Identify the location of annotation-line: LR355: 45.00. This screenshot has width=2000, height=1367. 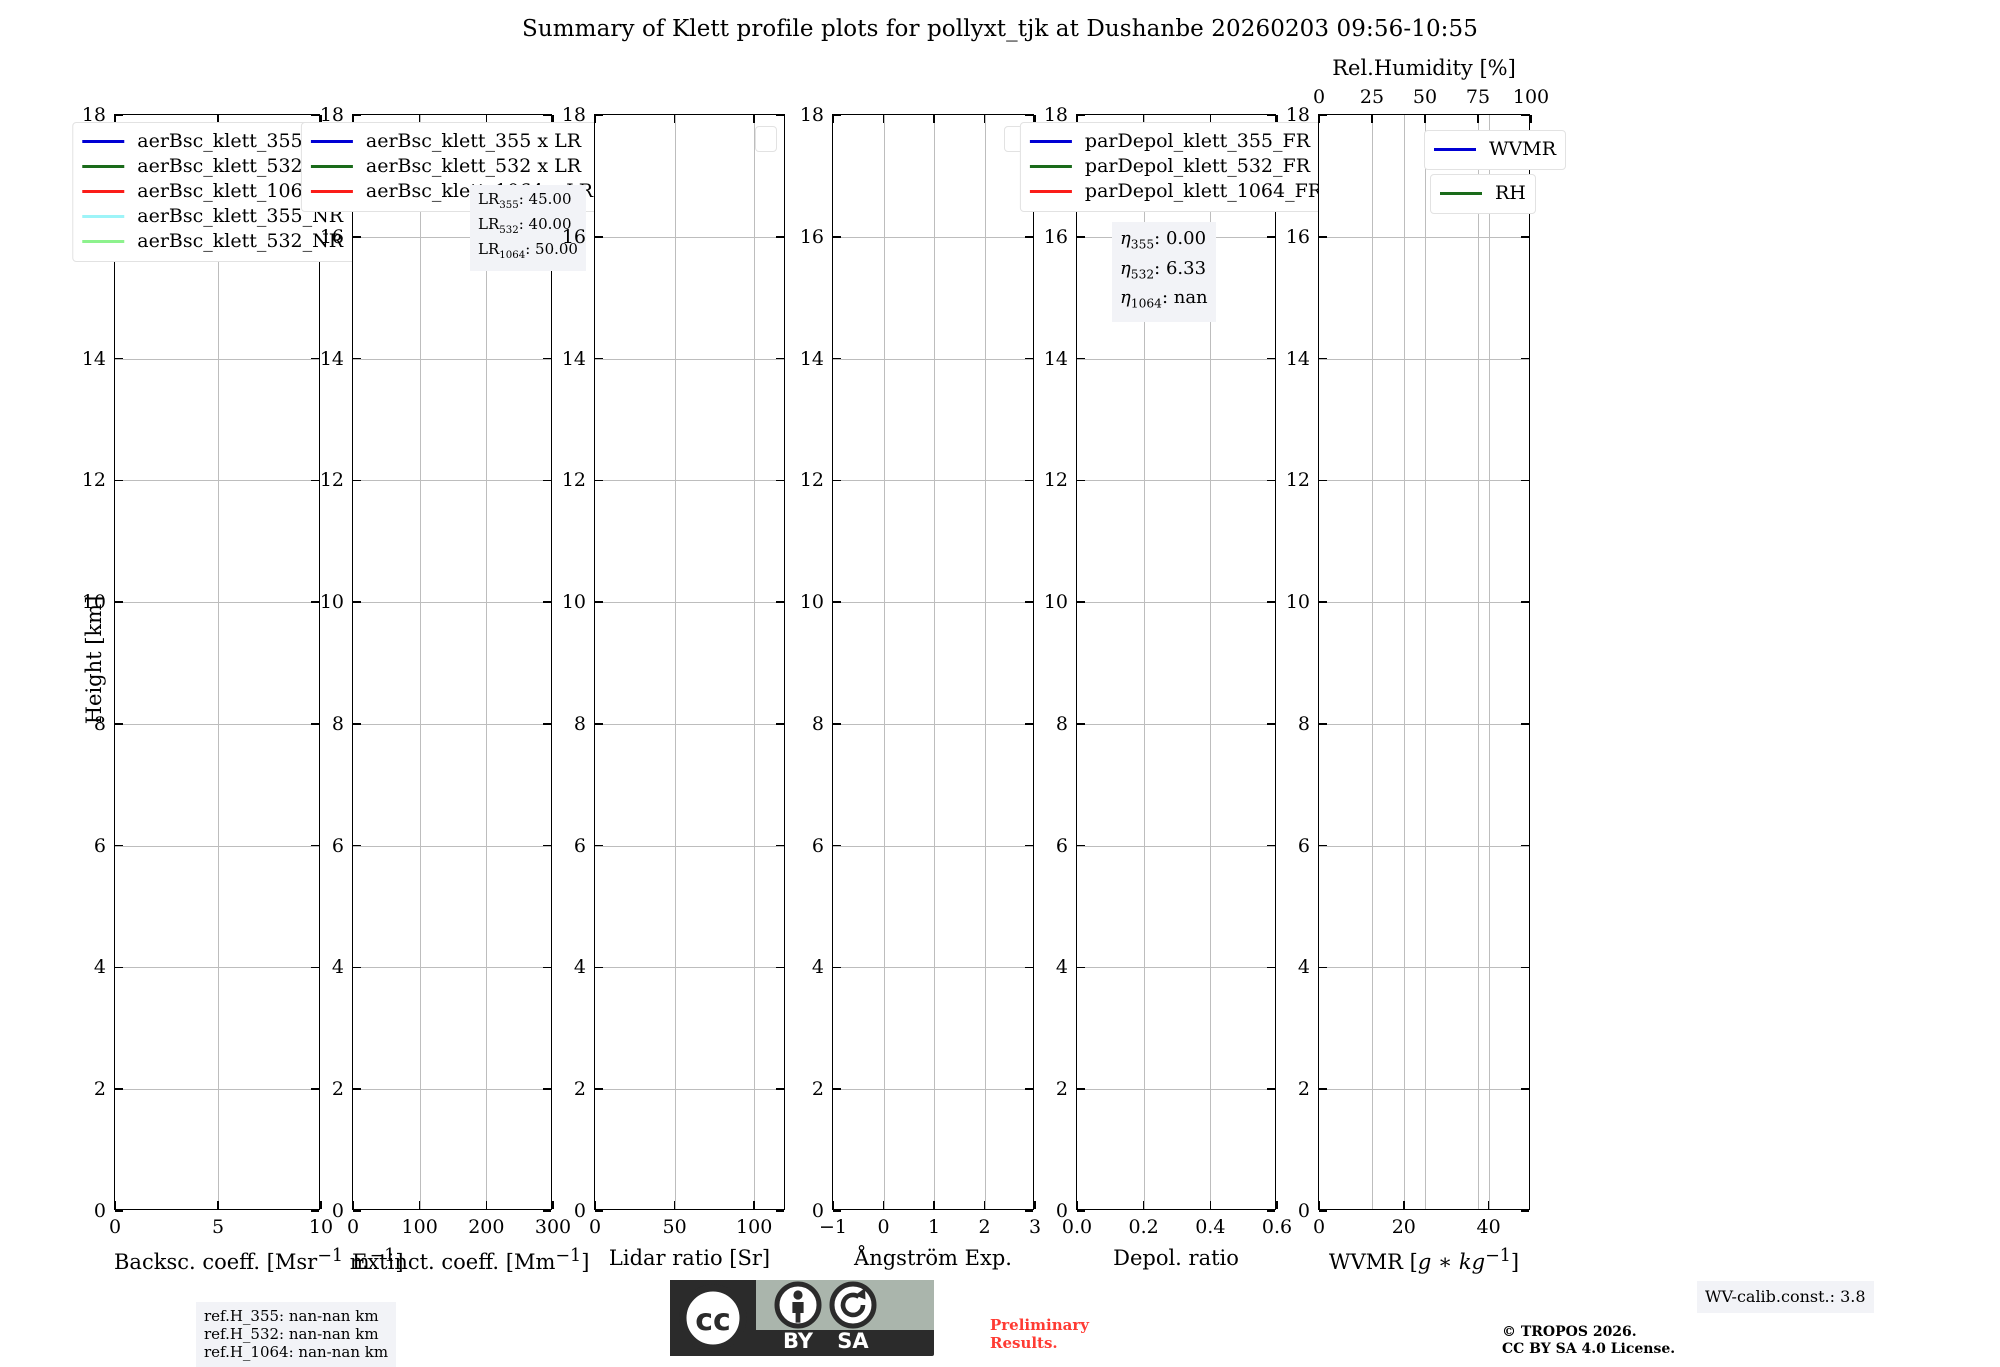
(525, 200).